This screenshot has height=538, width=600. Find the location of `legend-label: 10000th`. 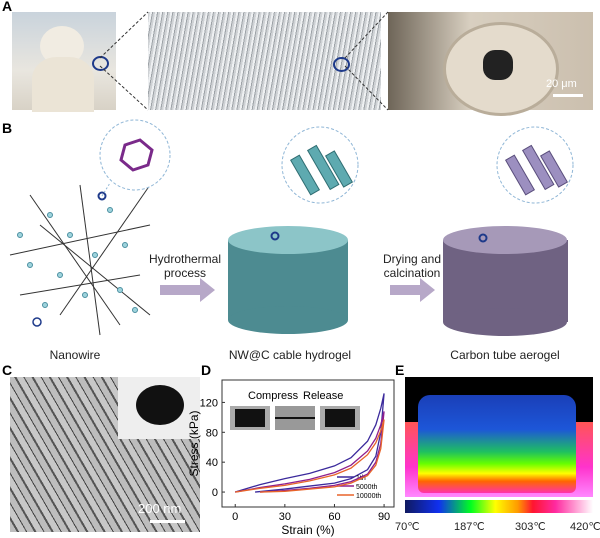

legend-label: 10000th is located at coordinates (368, 496).